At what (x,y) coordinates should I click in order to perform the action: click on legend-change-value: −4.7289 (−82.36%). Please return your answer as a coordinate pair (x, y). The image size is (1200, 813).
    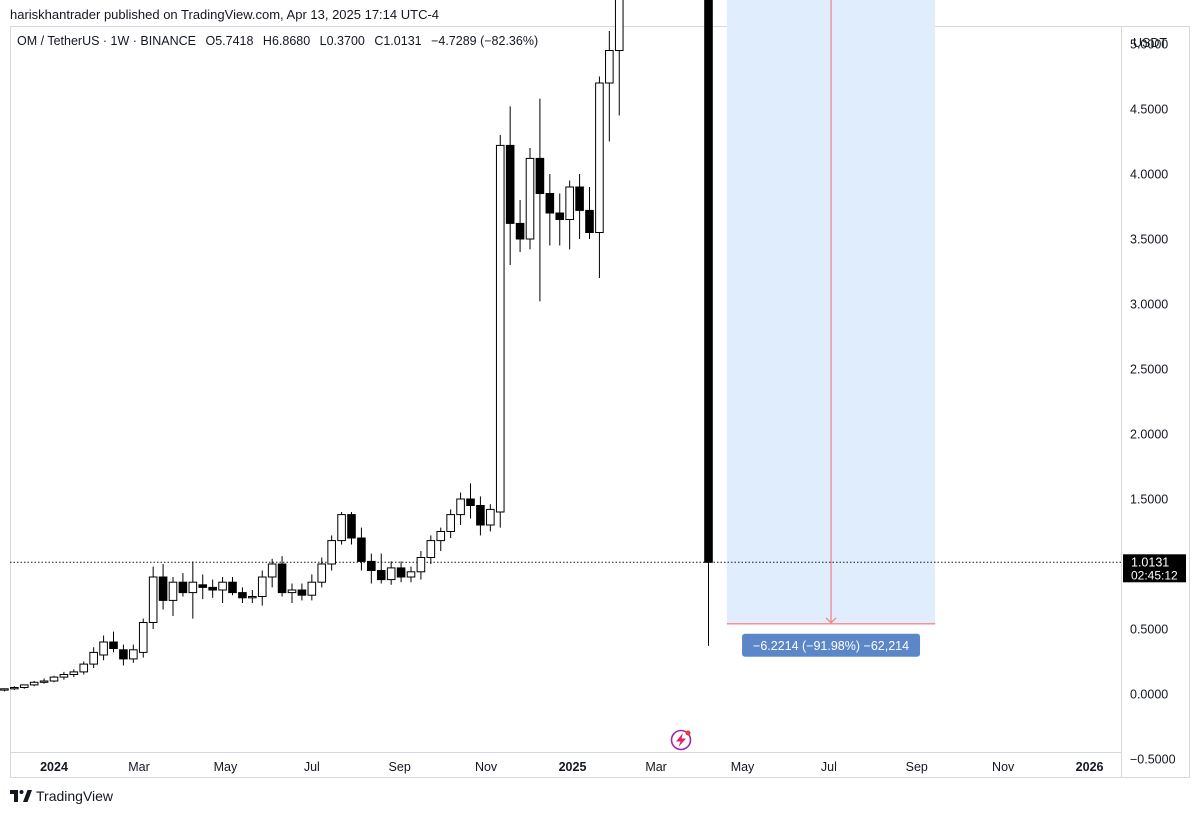
    Looking at the image, I should click on (485, 41).